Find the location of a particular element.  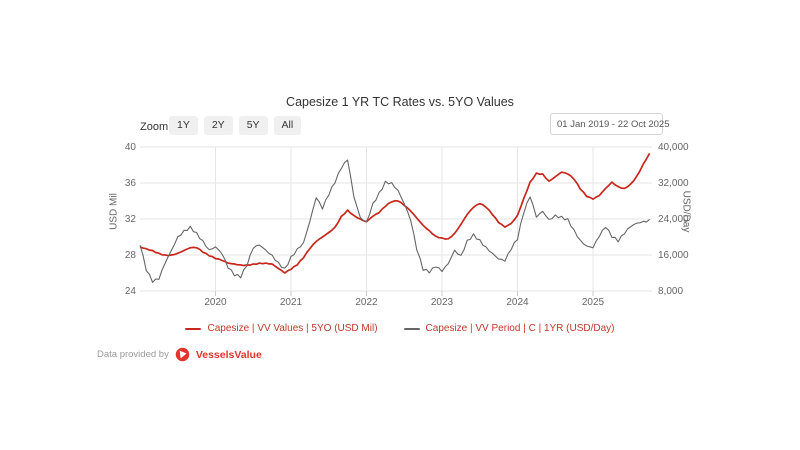

legend-label-values: Capesize | VV Values | 5YO (USD Mil) is located at coordinates (292, 328).